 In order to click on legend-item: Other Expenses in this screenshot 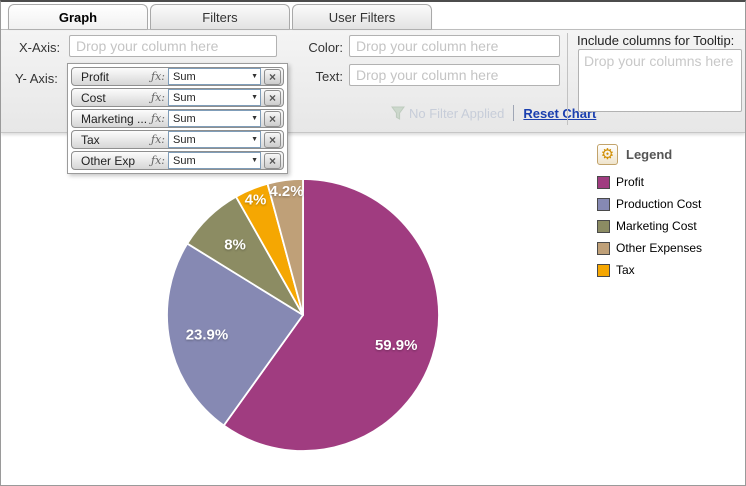, I will do `click(669, 248)`.